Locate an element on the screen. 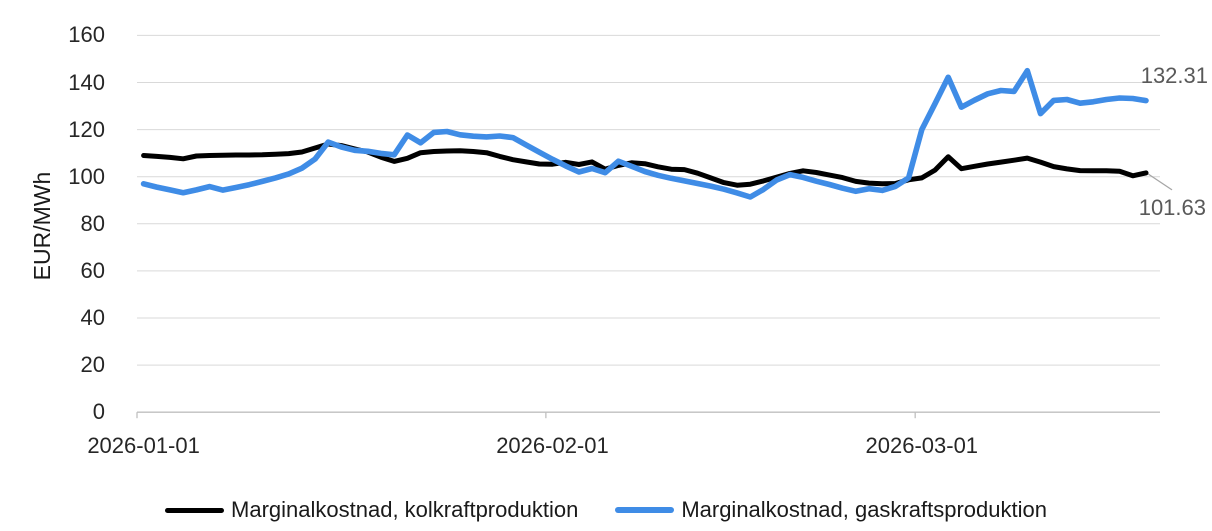 The width and height of the screenshot is (1212, 531). y-tick-label-100: 100 is located at coordinates (86, 176).